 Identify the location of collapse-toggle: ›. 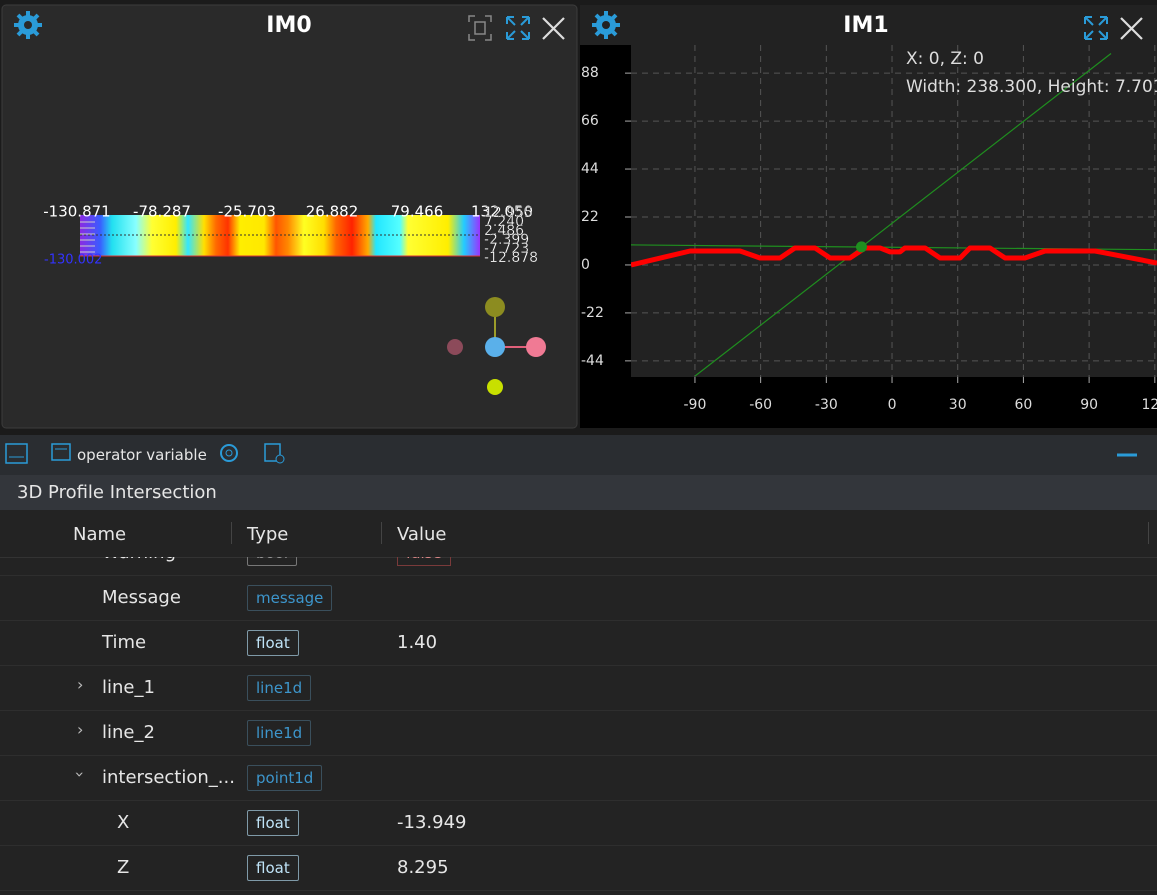
(80, 774).